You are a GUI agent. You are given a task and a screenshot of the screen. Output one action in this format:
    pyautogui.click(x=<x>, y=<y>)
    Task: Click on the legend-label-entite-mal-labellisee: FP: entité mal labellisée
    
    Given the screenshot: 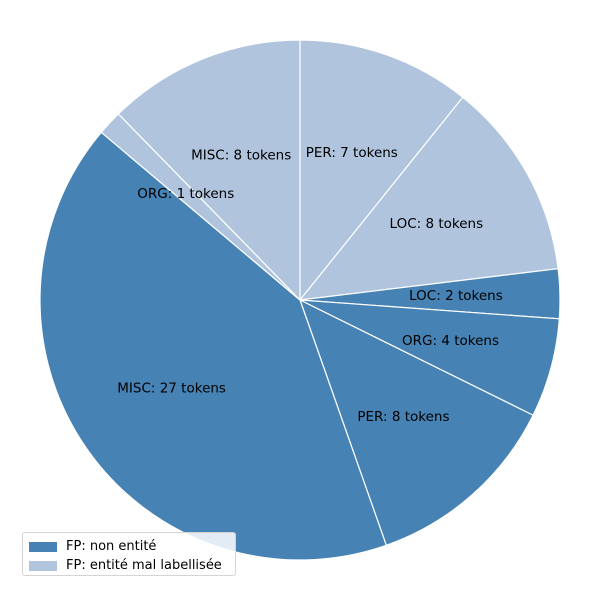 What is the action you would take?
    pyautogui.click(x=144, y=565)
    